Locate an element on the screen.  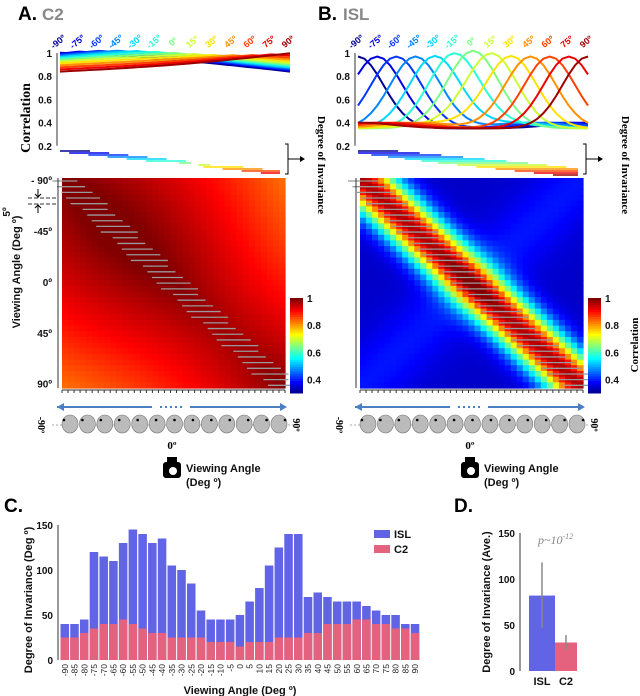
bar-c2 is located at coordinates (172, 648).